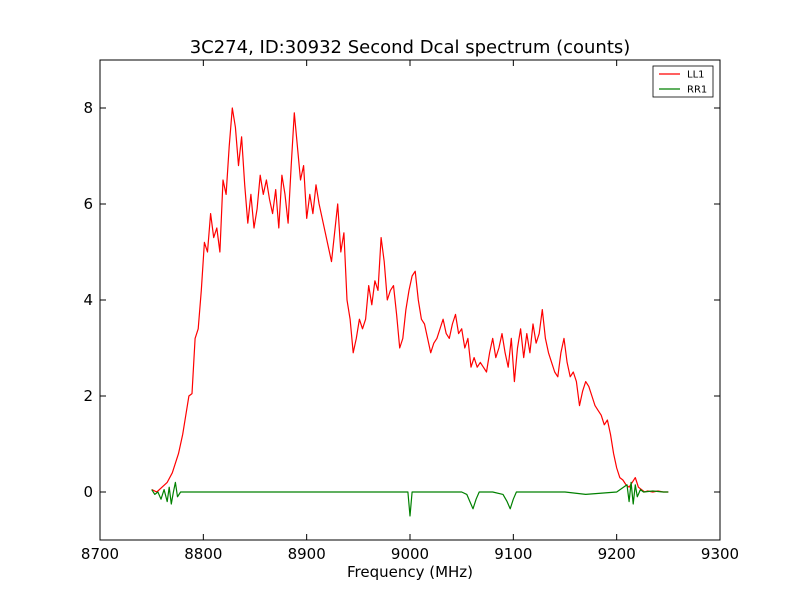  What do you see at coordinates (88, 108) in the screenshot?
I see `y-tick-label: 8` at bounding box center [88, 108].